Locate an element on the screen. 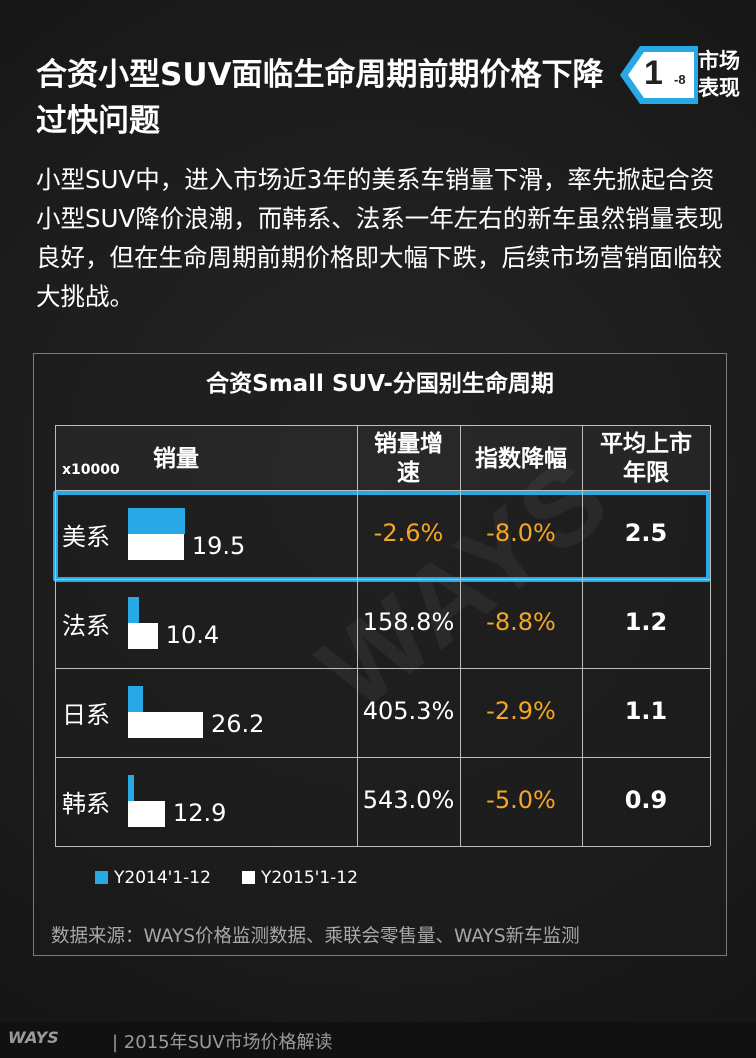 The width and height of the screenshot is (756, 1058). legend-item-2014: Y2014'1-12 is located at coordinates (153, 878).